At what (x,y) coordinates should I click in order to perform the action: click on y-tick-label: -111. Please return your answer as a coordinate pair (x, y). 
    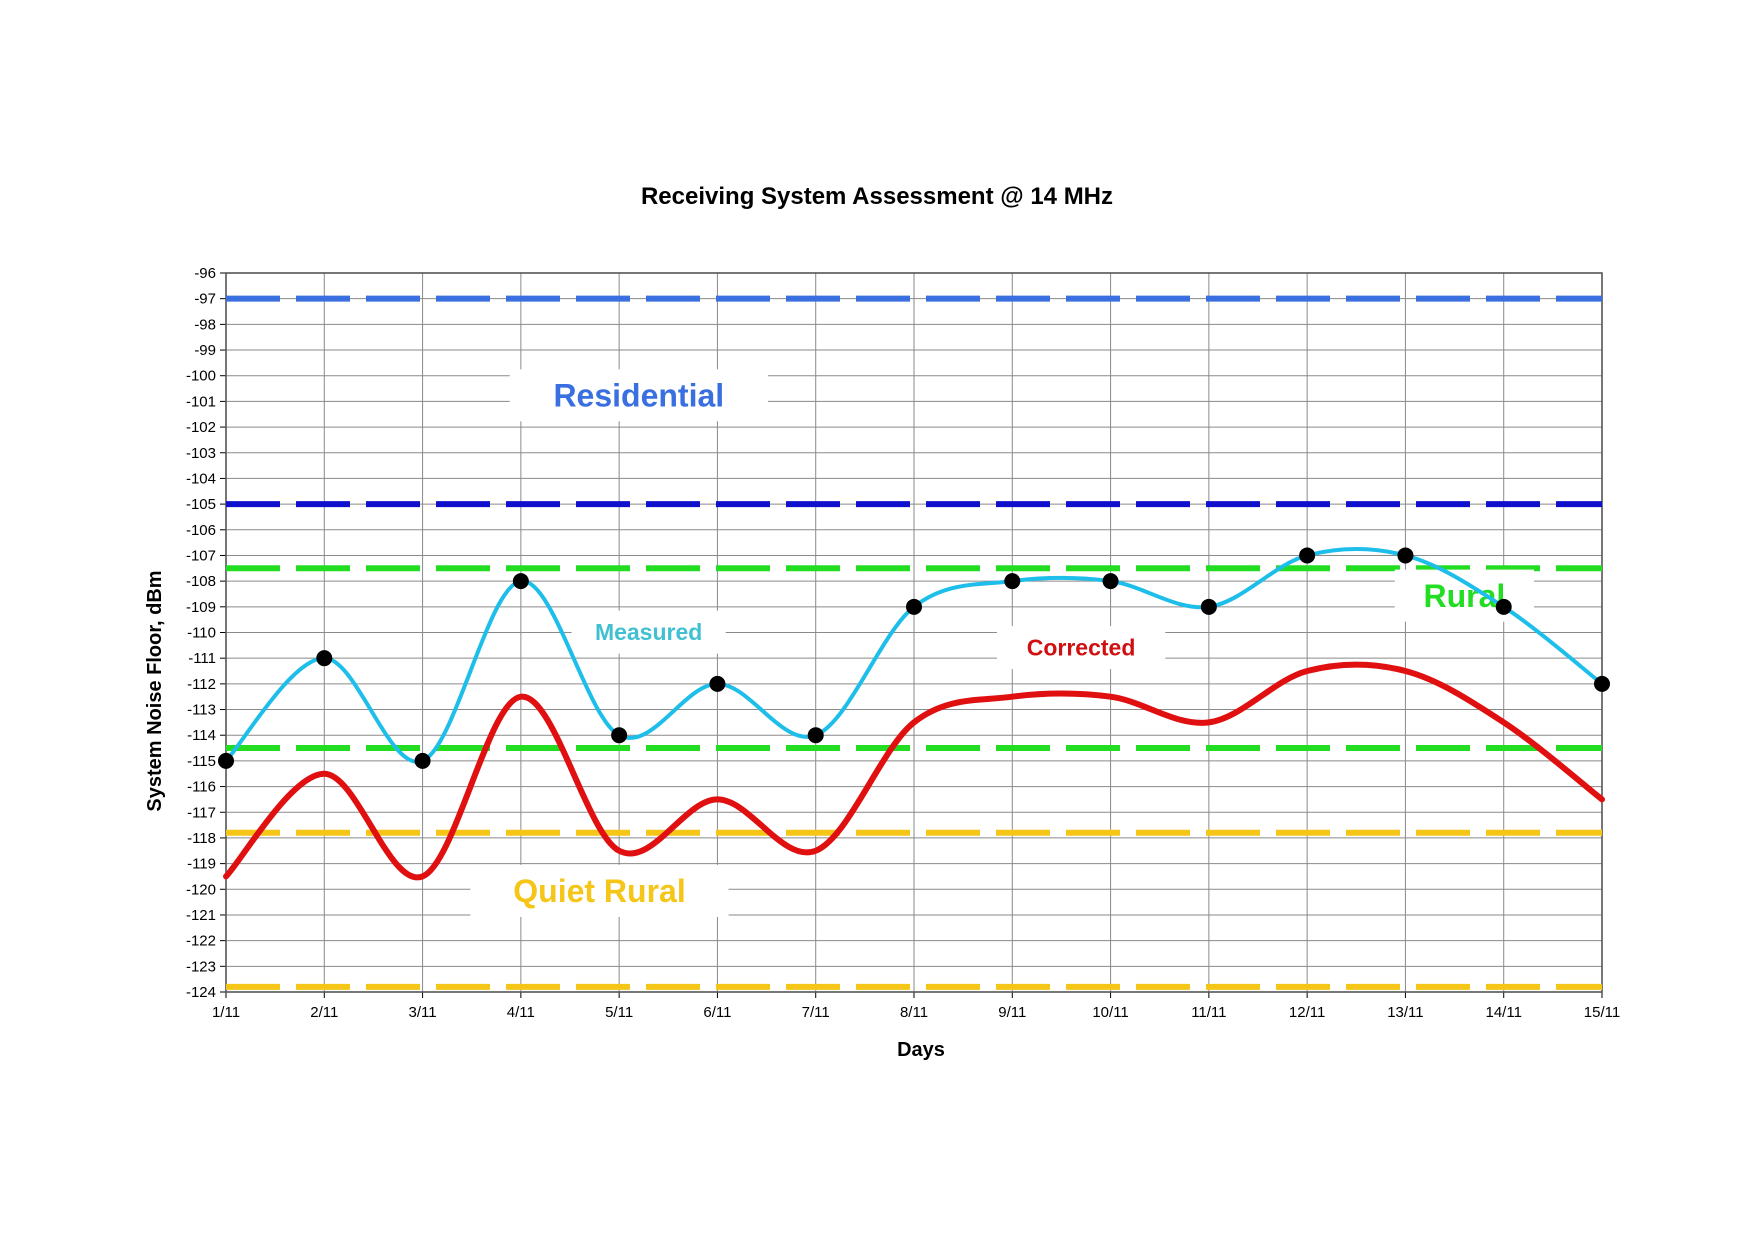
    Looking at the image, I should click on (202, 658).